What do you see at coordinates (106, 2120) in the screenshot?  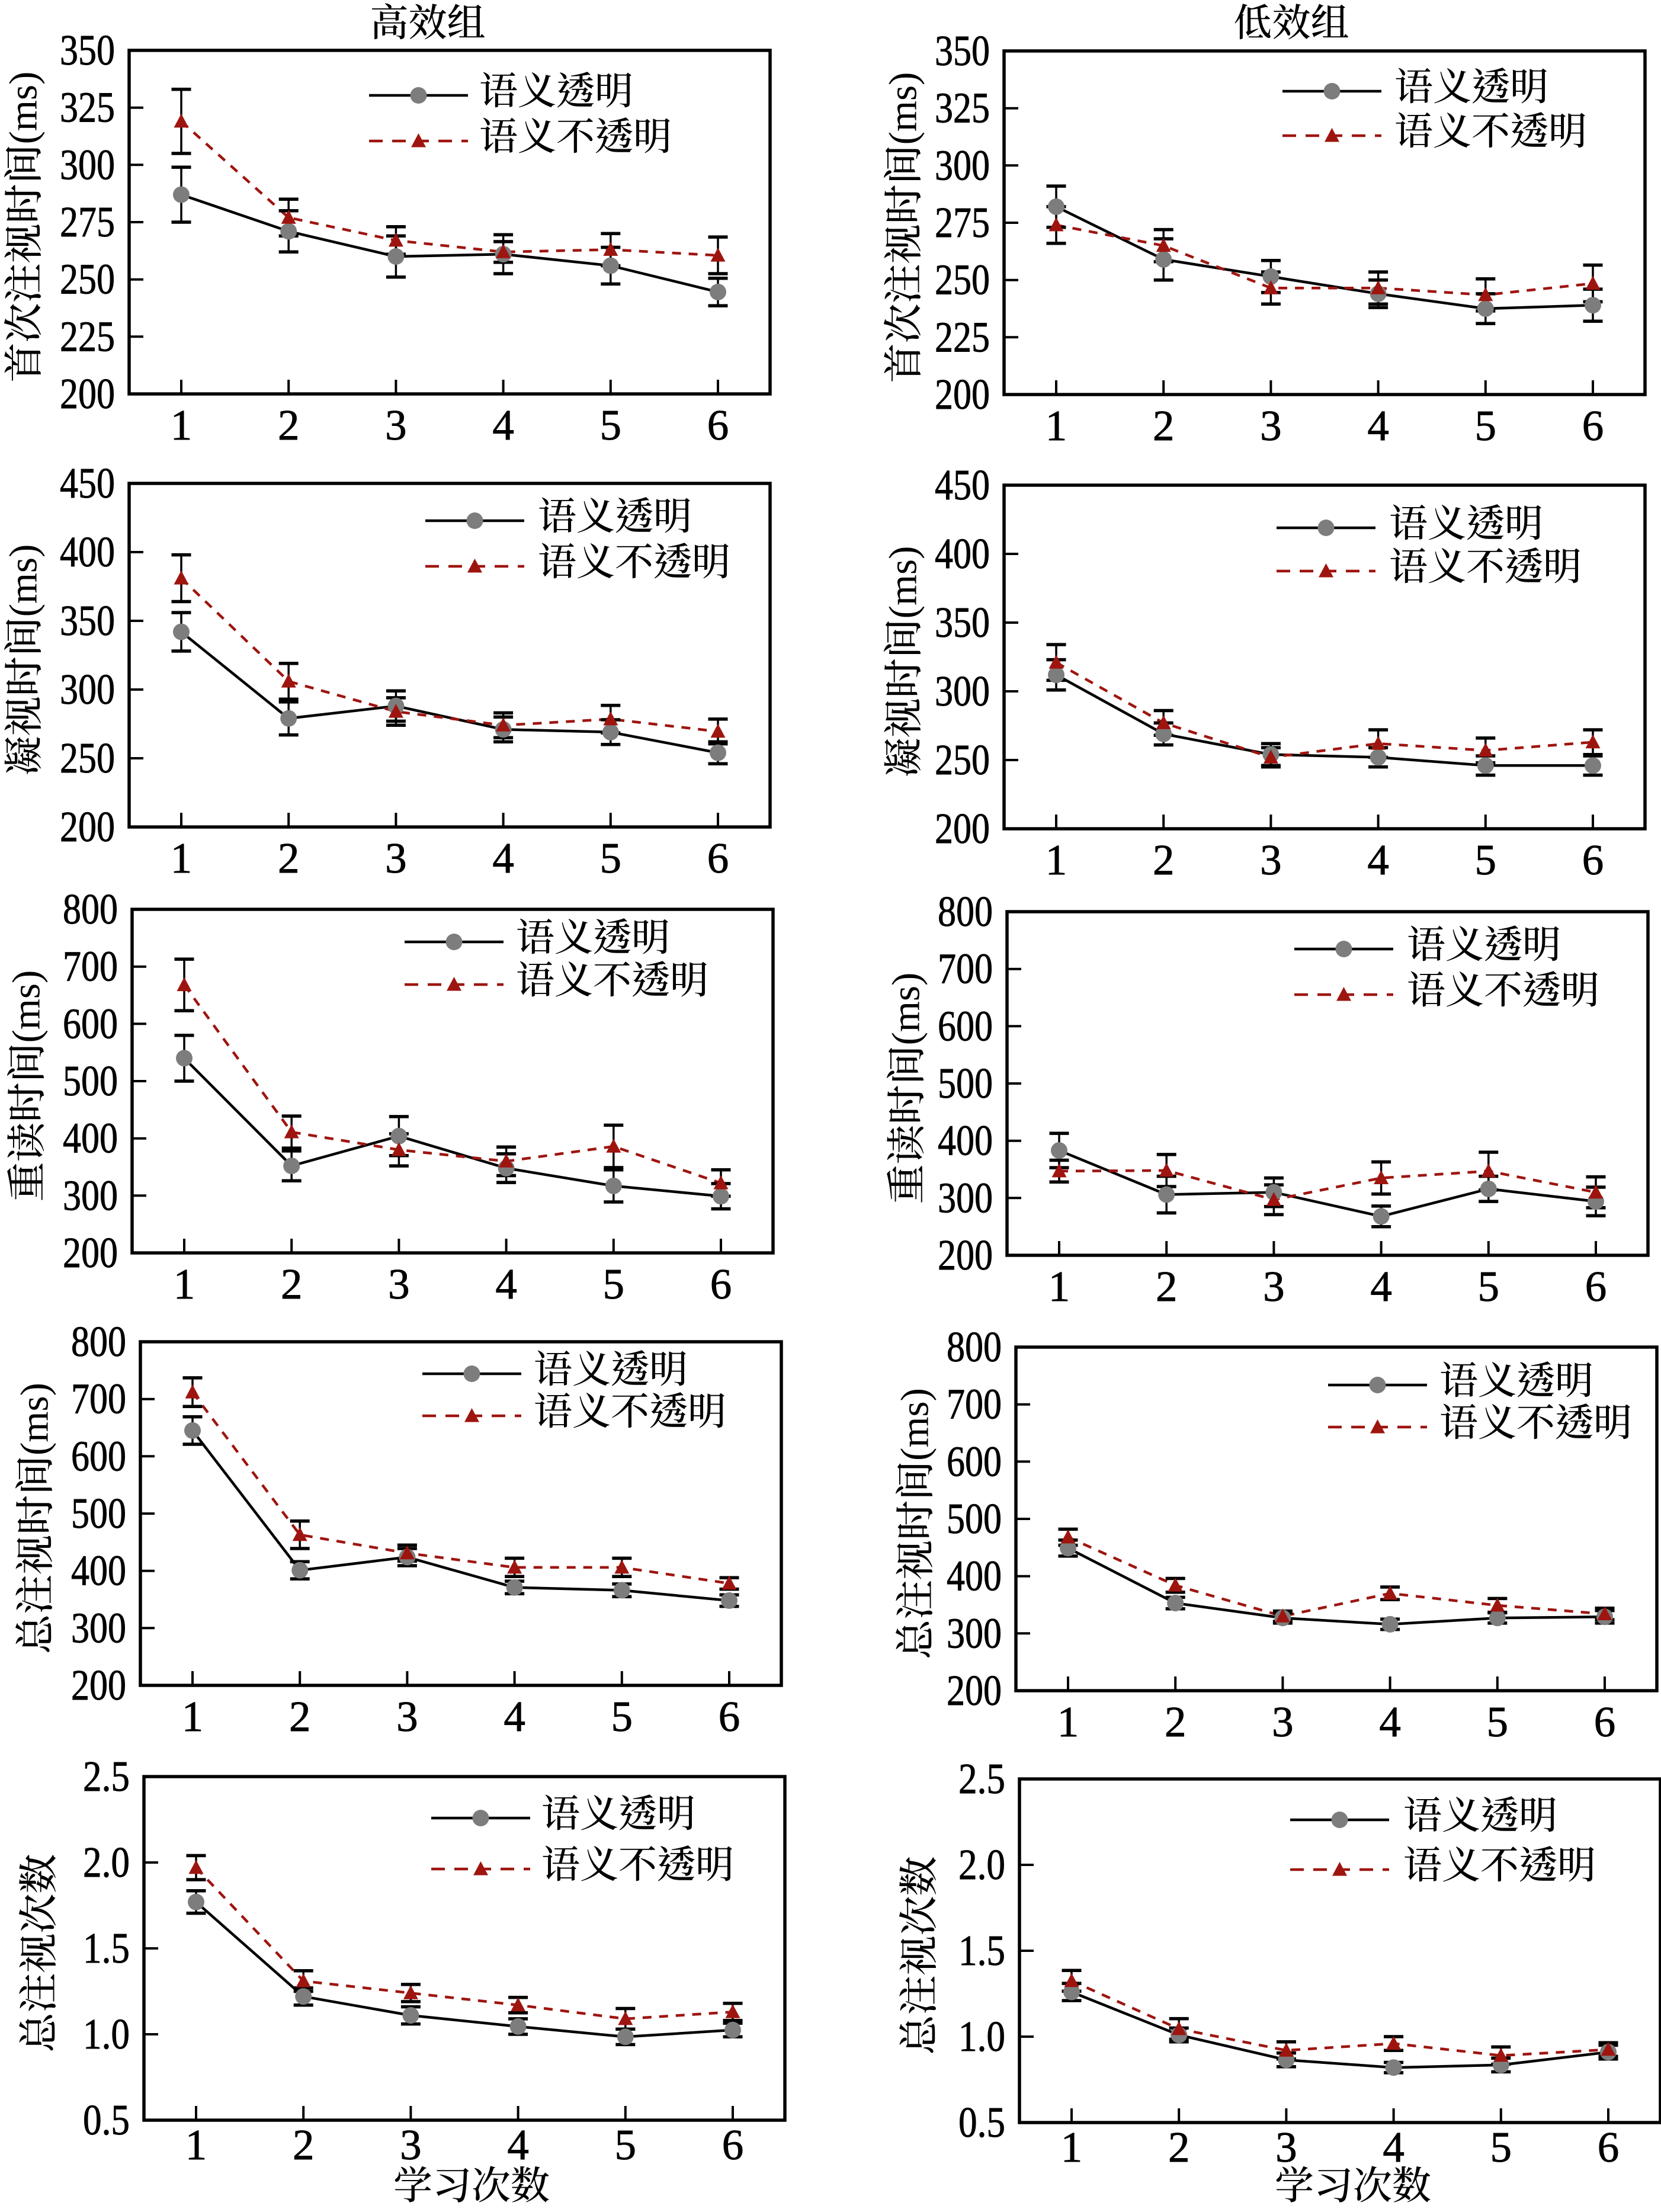 I see `svg-text: 0.5` at bounding box center [106, 2120].